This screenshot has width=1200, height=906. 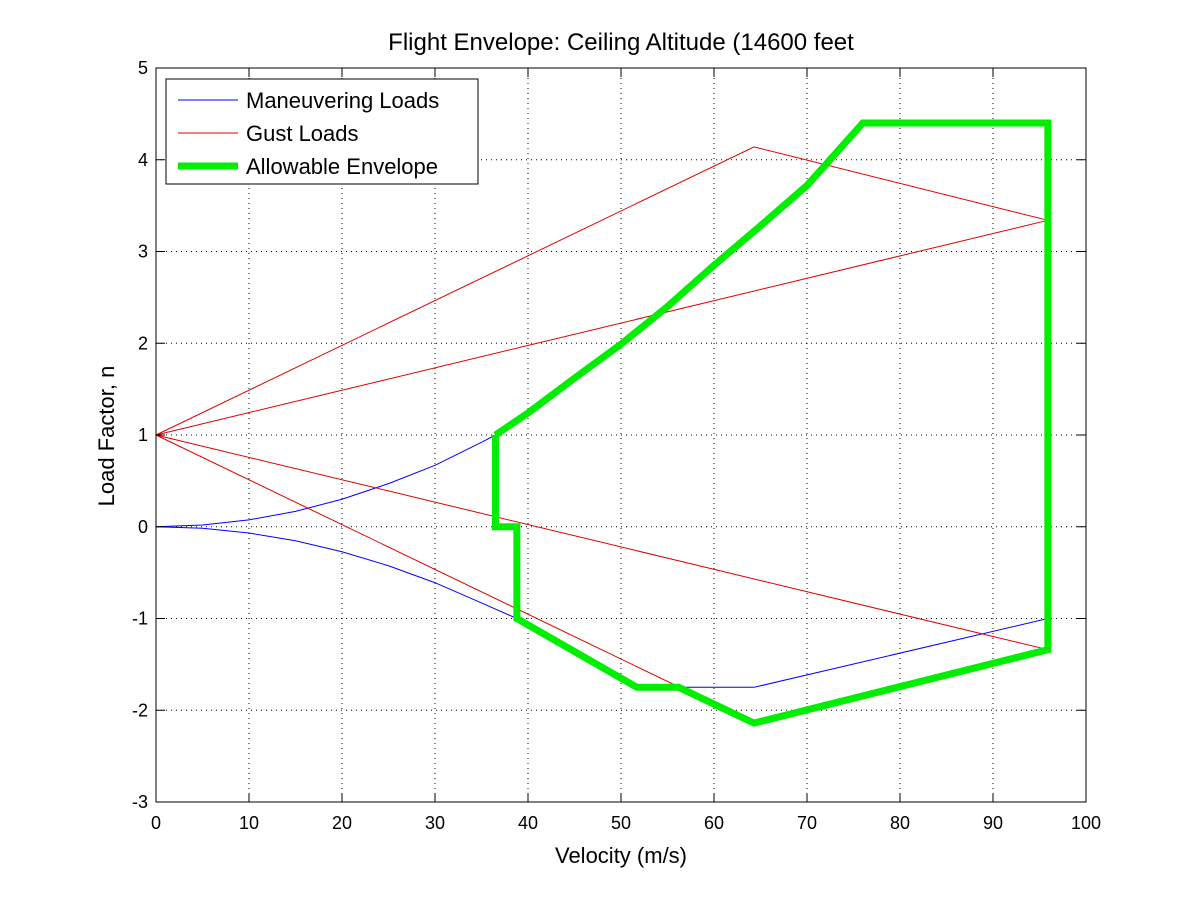 I want to click on y-tick-label: -3, so click(x=140, y=802).